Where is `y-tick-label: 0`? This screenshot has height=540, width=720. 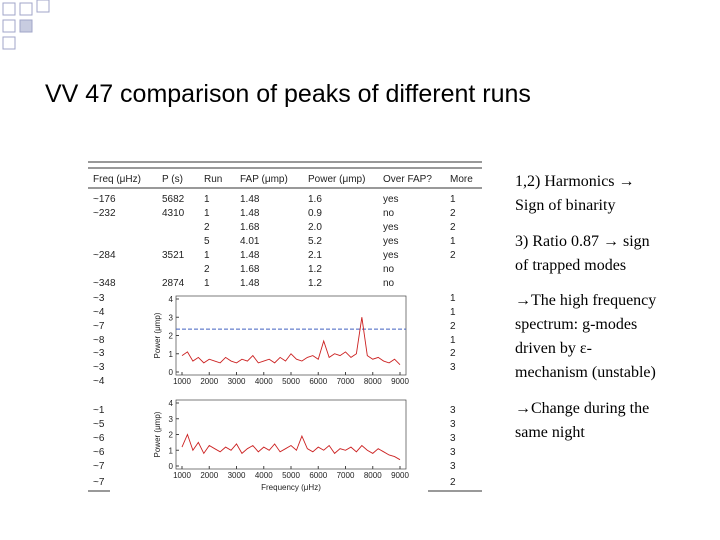
y-tick-label: 0 is located at coordinates (171, 372).